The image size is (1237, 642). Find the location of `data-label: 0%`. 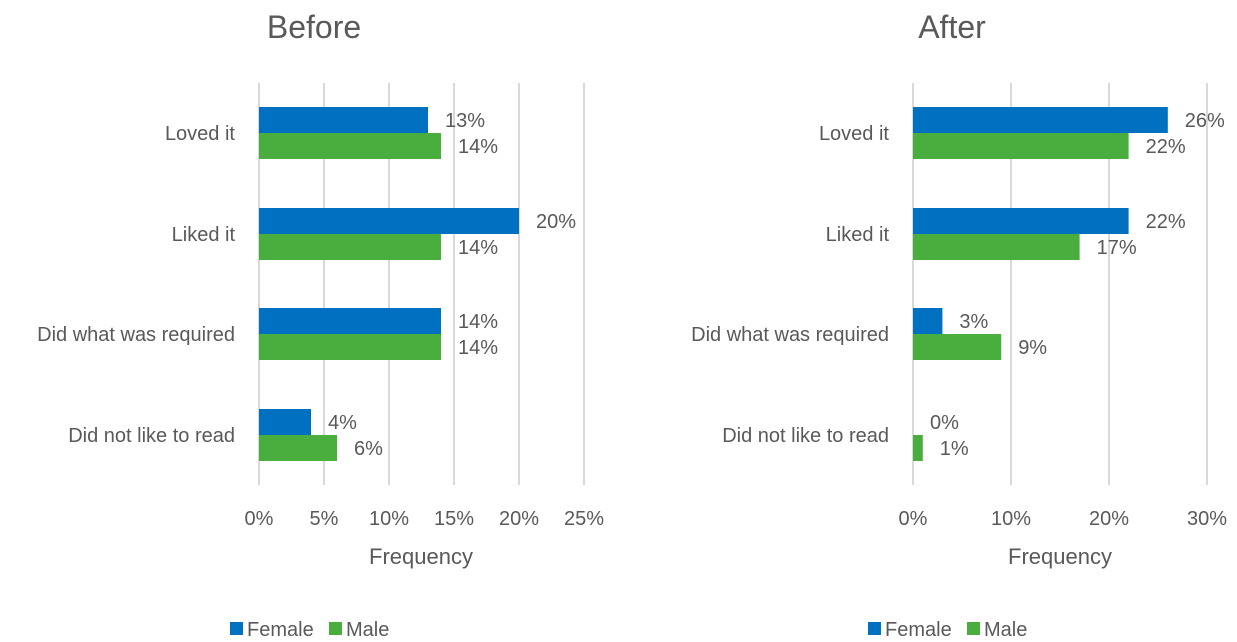

data-label: 0% is located at coordinates (944, 423).